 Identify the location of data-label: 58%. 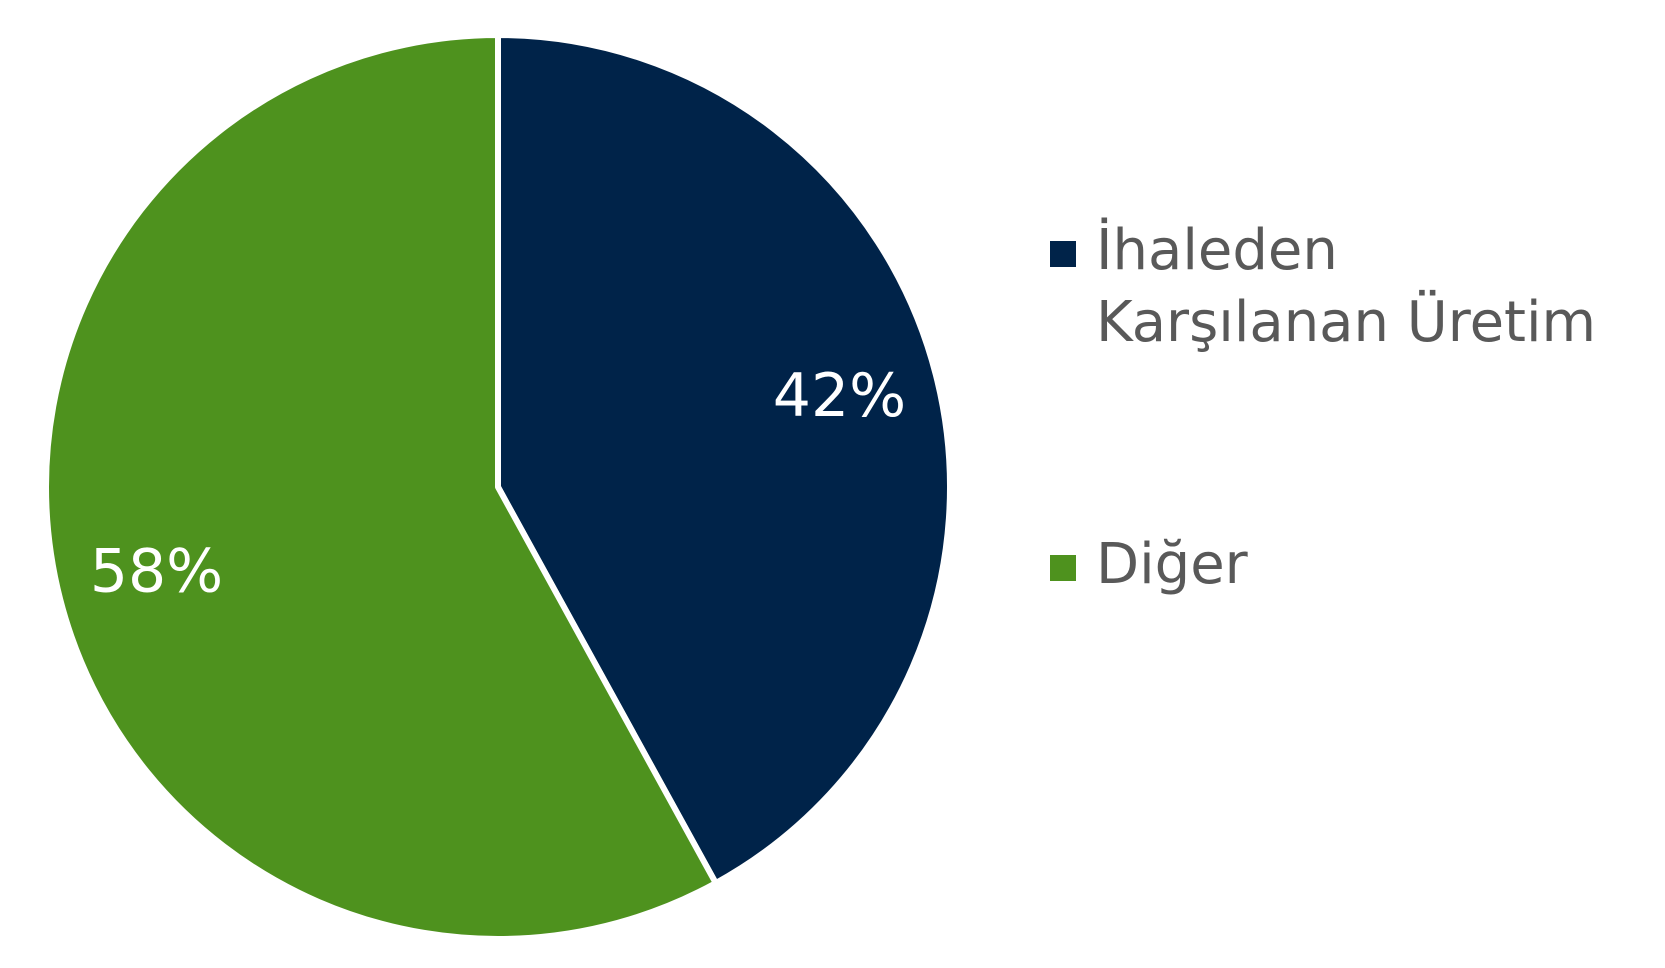
(156, 571).